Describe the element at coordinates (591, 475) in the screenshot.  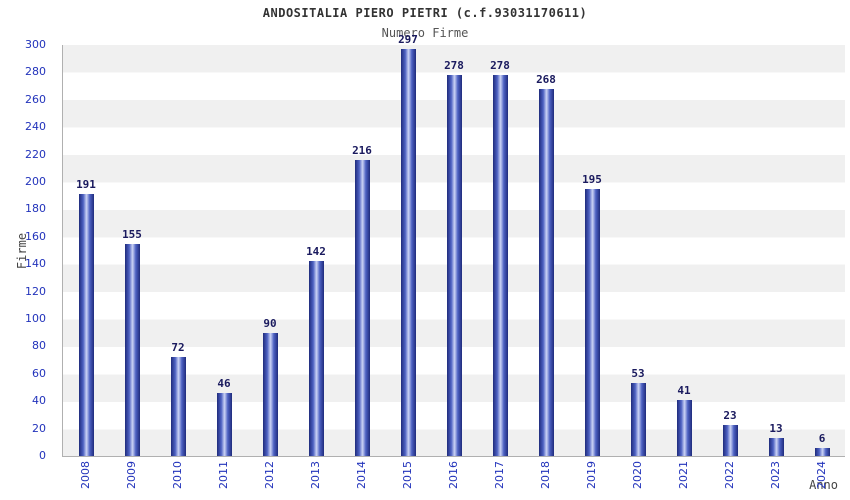
I see `x-tick-label: 2019` at that location.